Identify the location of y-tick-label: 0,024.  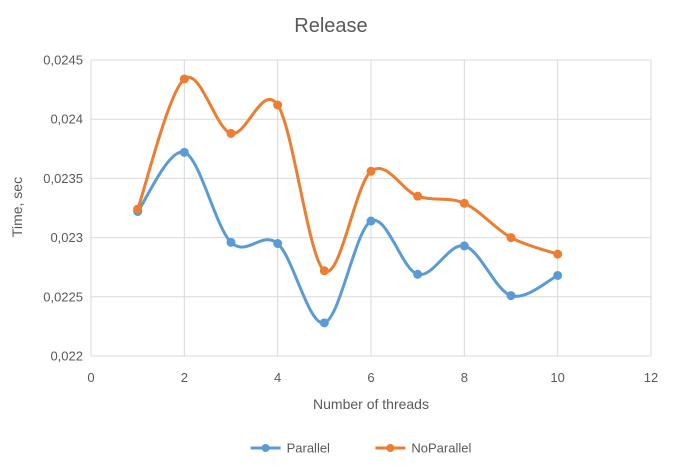
(66, 119).